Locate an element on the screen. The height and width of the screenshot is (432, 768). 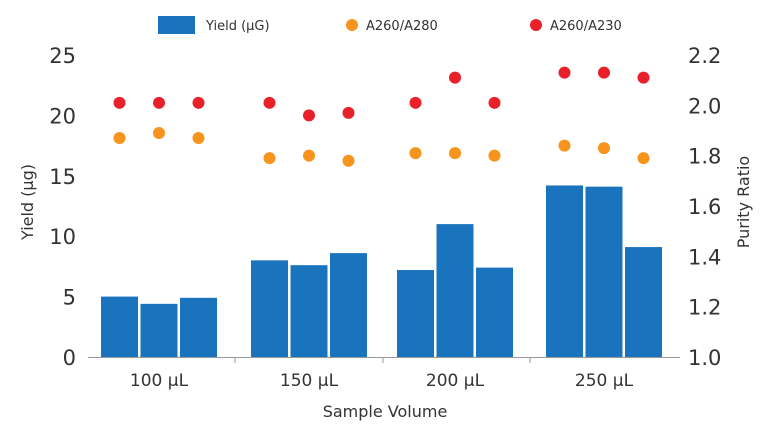
right-tick-label: 2.2 is located at coordinates (704, 56).